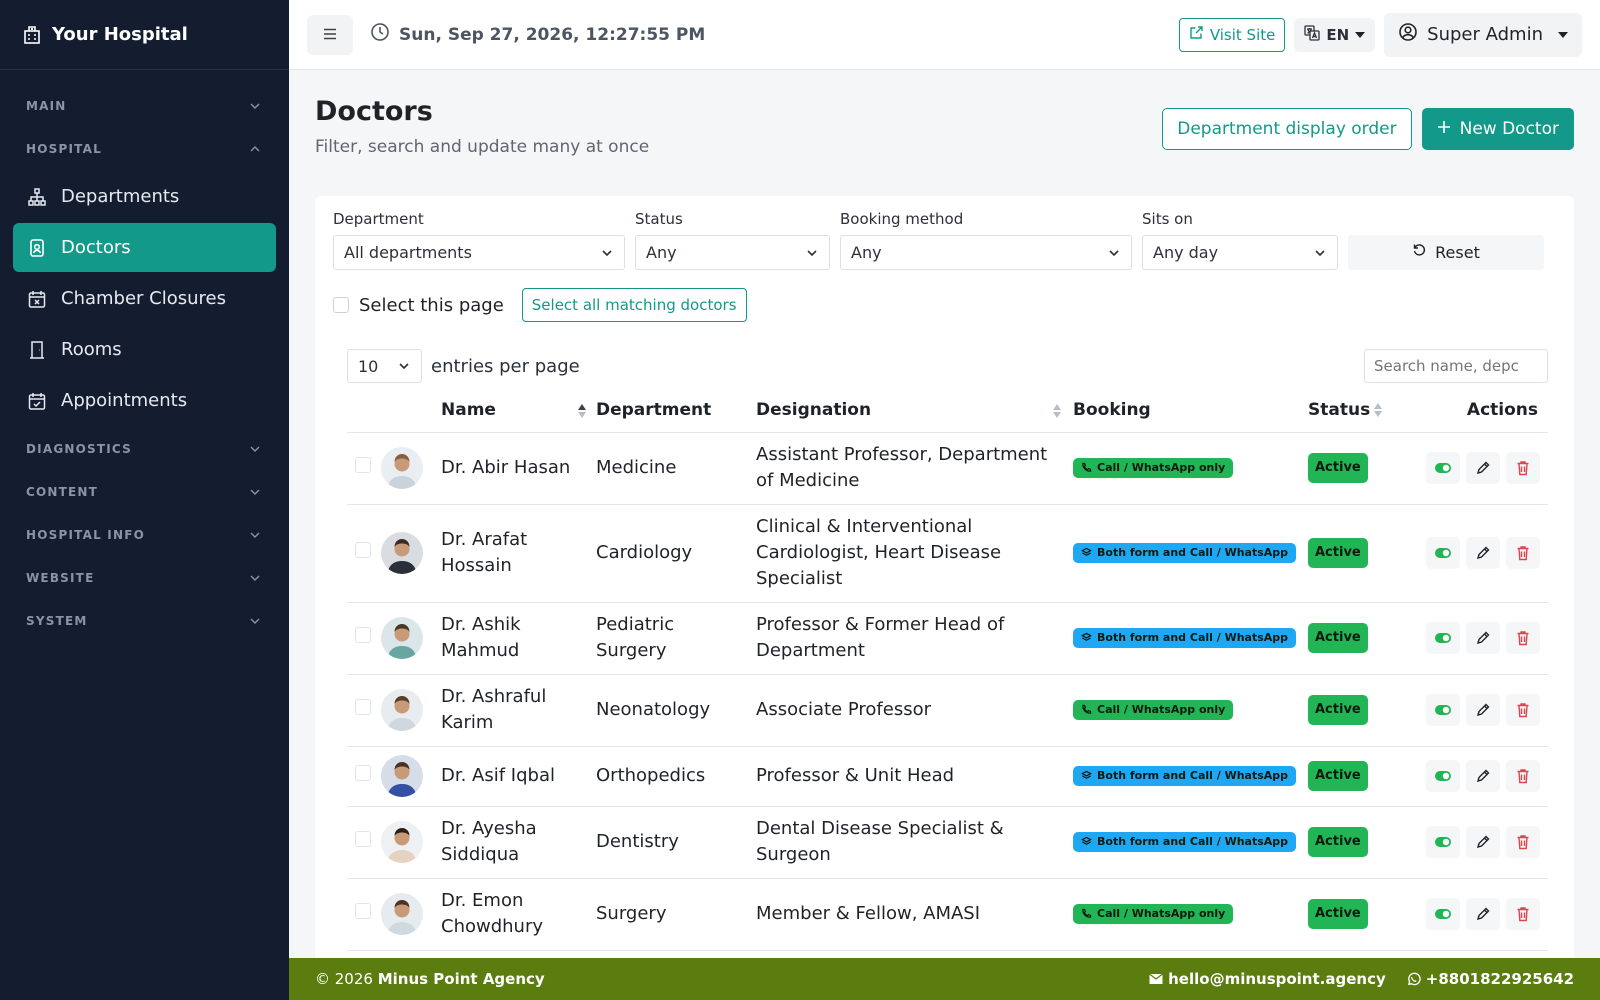  What do you see at coordinates (1497, 129) in the screenshot?
I see `new-doctor-button: New Doctor` at bounding box center [1497, 129].